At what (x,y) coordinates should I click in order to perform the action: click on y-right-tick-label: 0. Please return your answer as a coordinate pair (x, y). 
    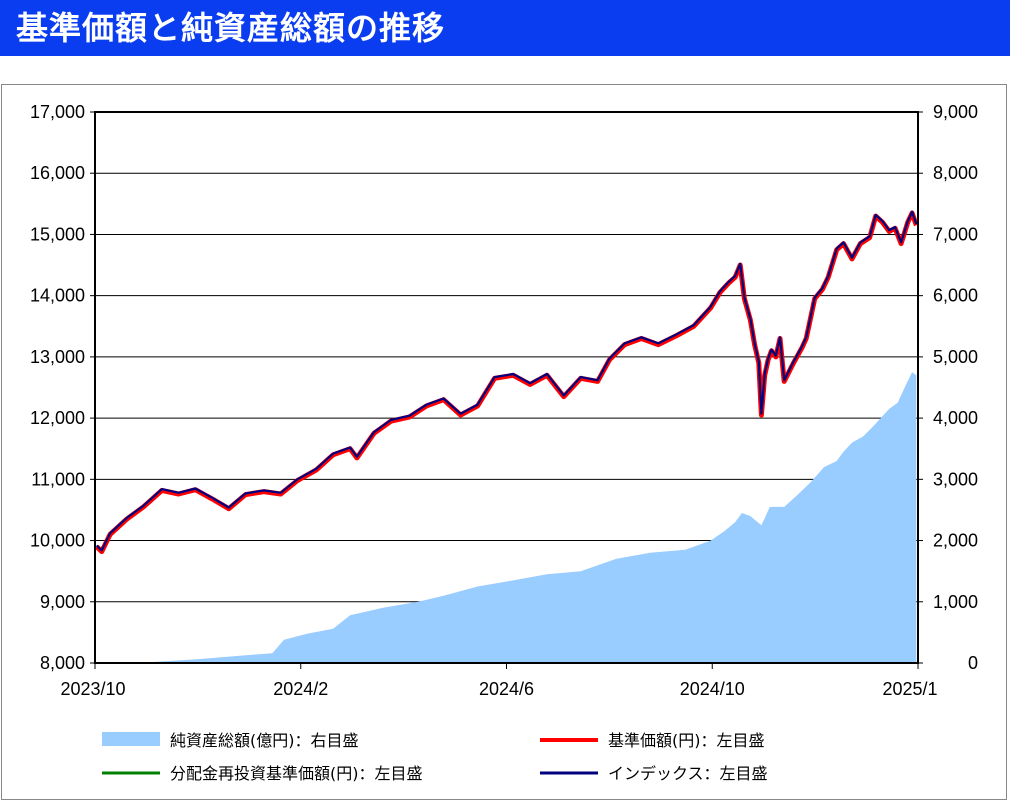
    Looking at the image, I should click on (973, 663).